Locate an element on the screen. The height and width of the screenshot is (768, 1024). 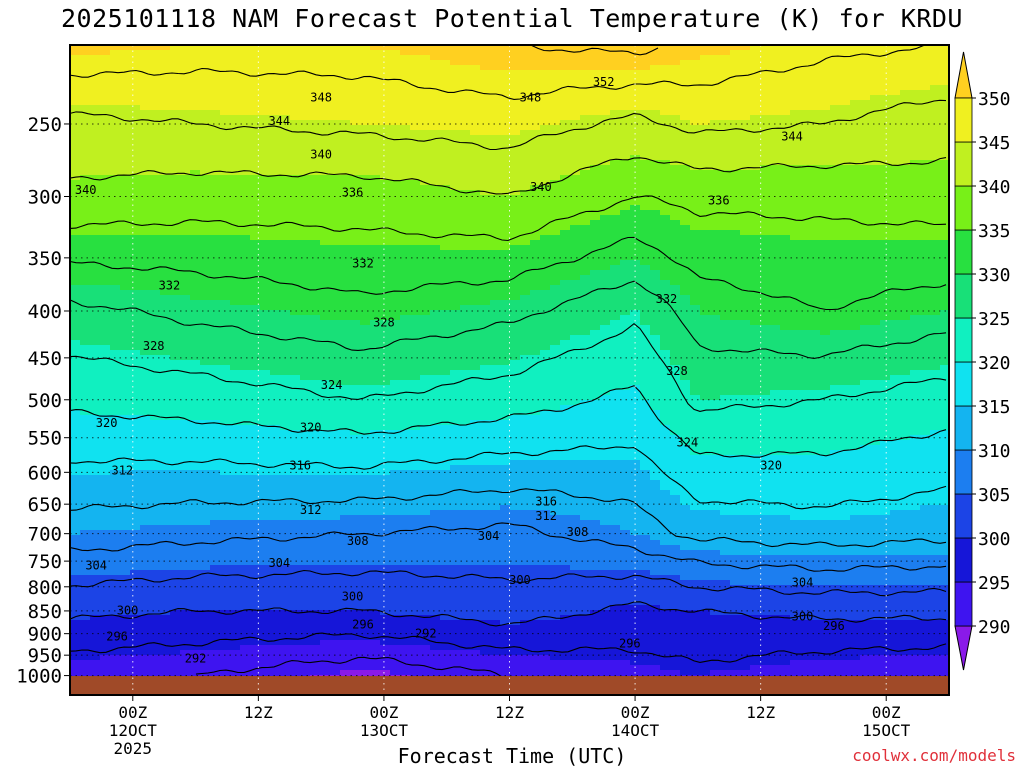
x-tick-label: 12Z is located at coordinates (258, 712).